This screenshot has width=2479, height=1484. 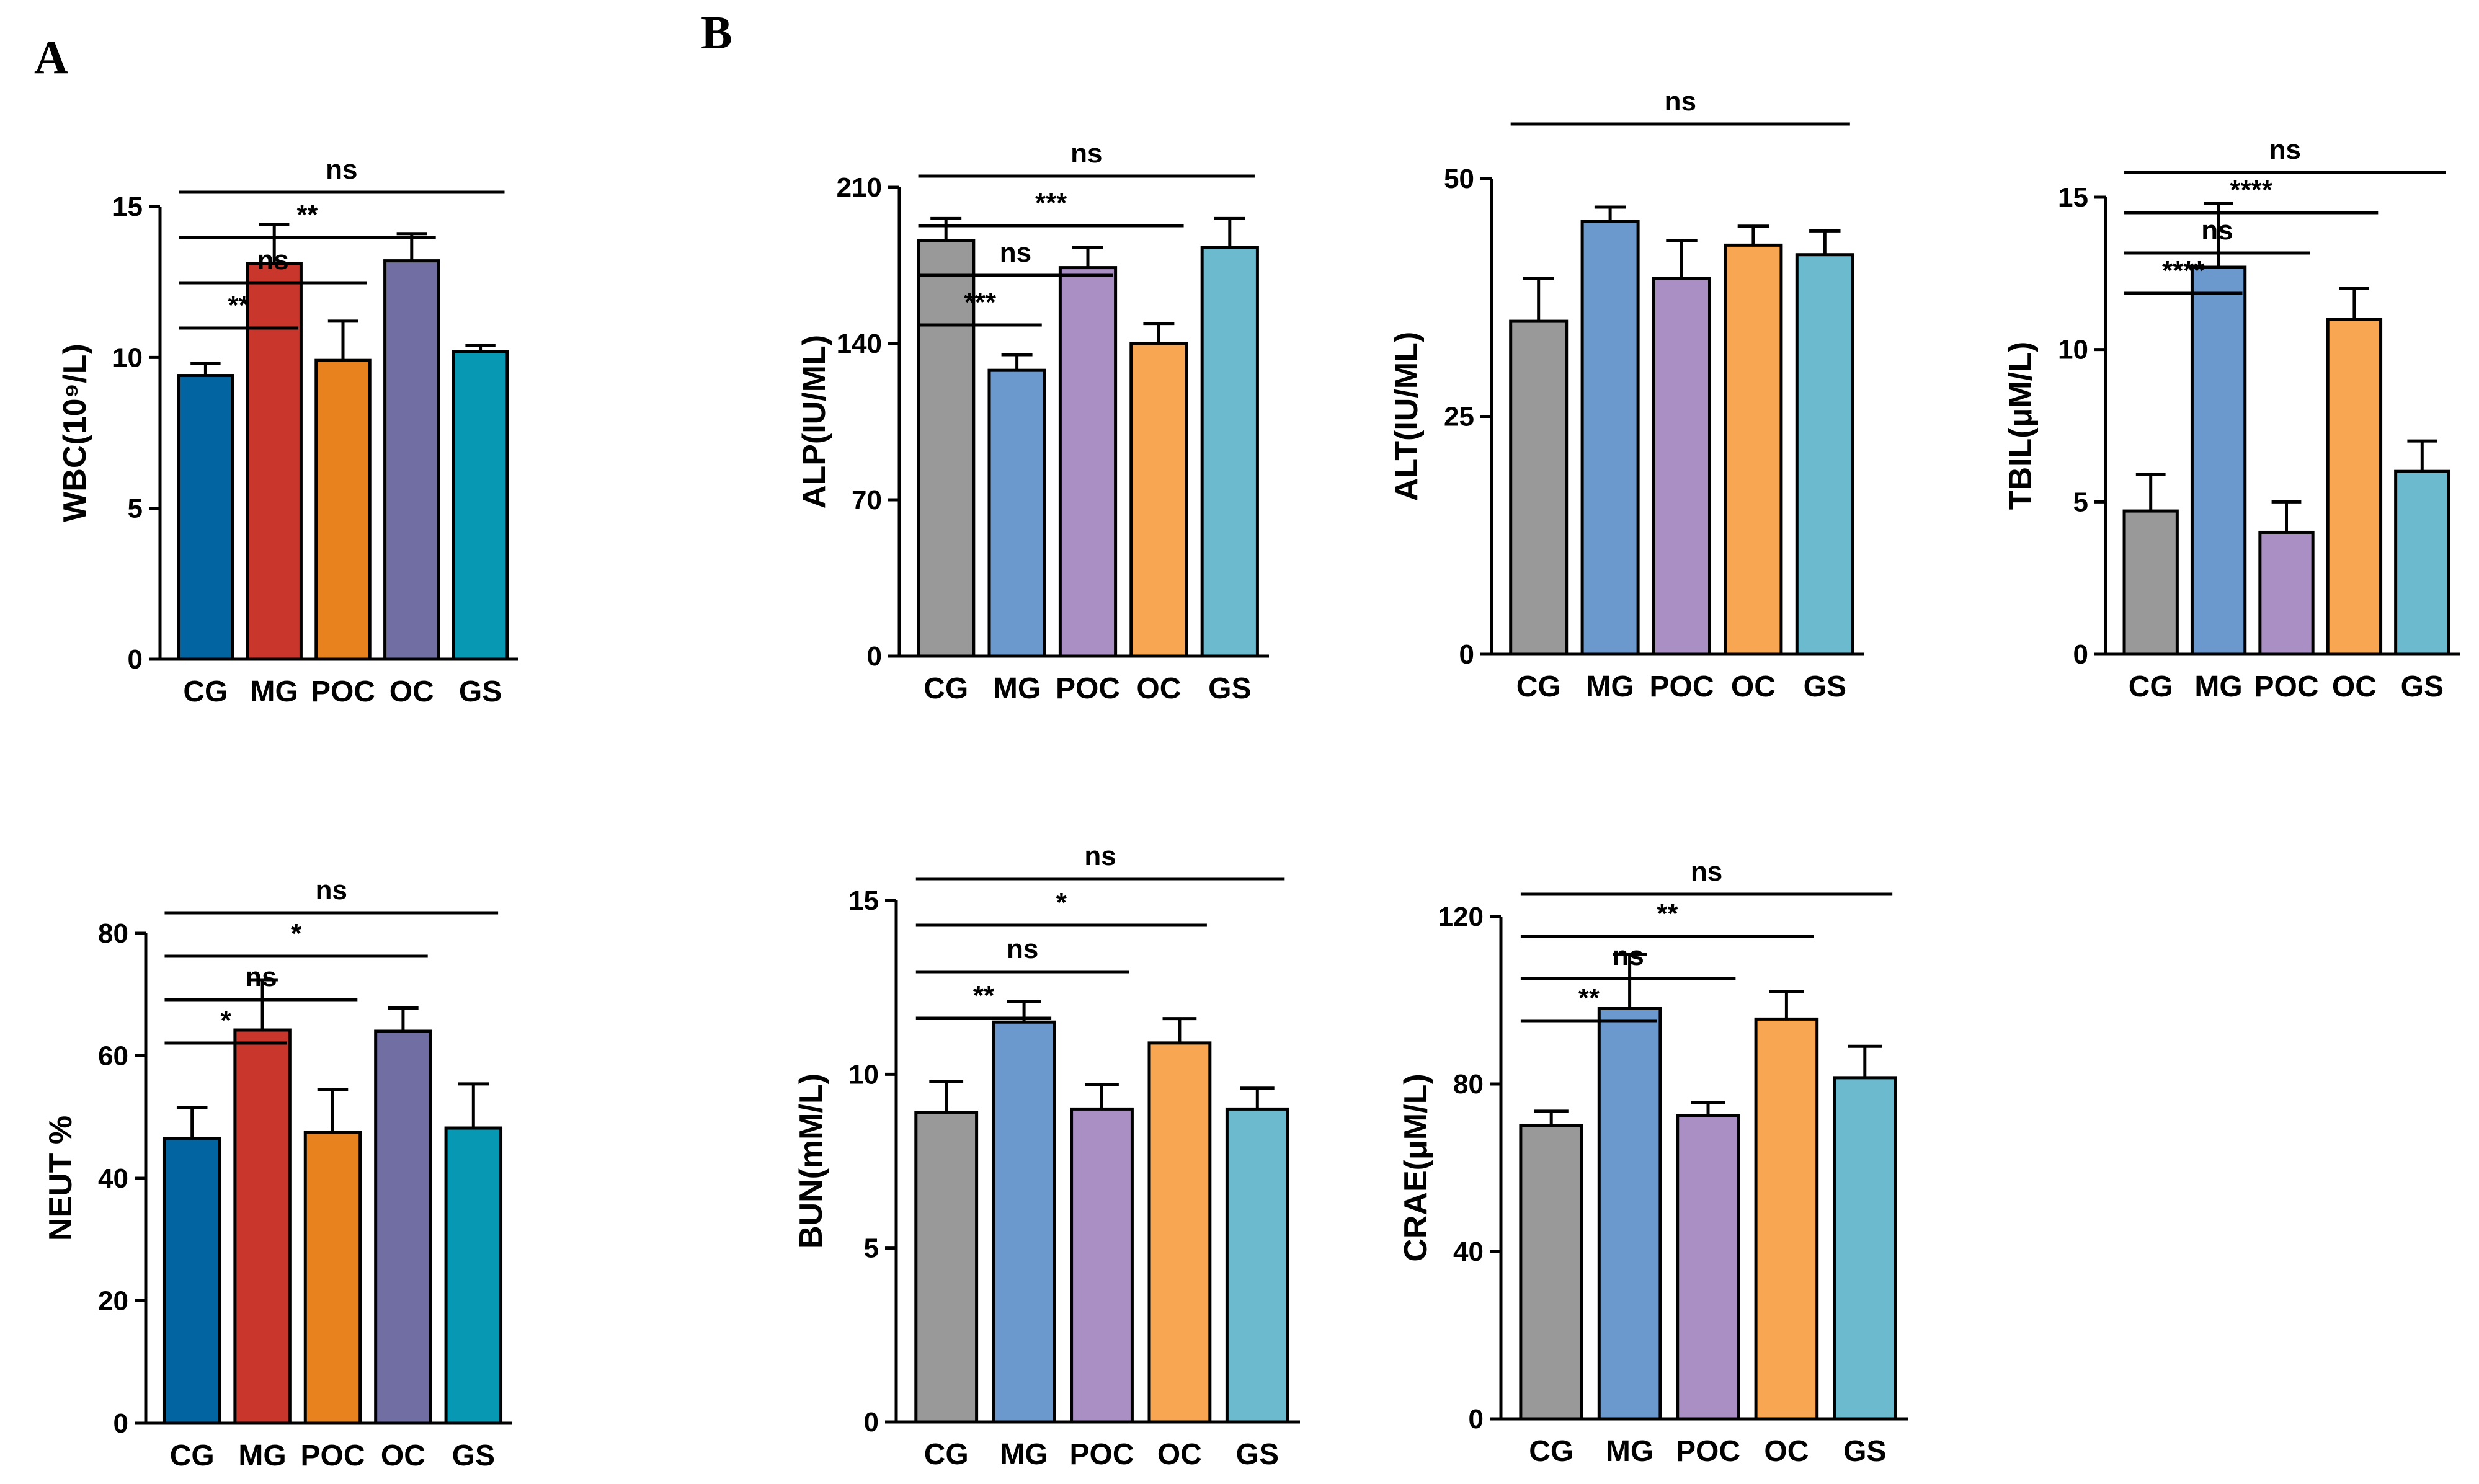 What do you see at coordinates (412, 460) in the screenshot?
I see `wbc-bar-oc` at bounding box center [412, 460].